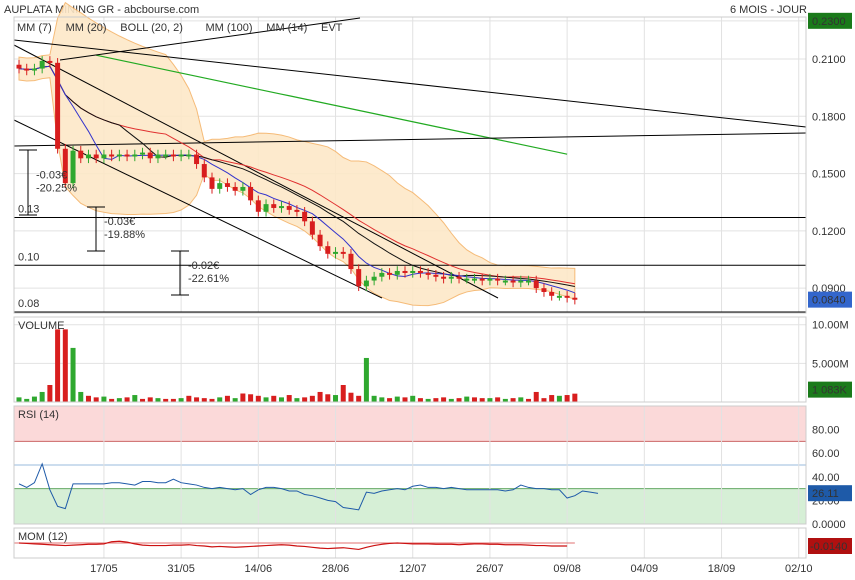 Image resolution: width=855 pixels, height=580 pixels. Describe the element at coordinates (829, 117) in the screenshot. I see `price-y-tick: 0.1800` at that location.